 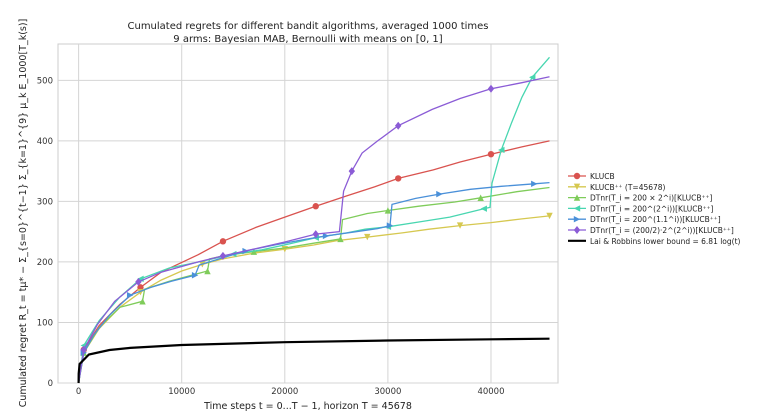 What do you see at coordinates (655, 219) in the screenshot?
I see `legend-label: DTnr(T_i = 200^(1.1^i))[KLUCB⁺⁺]` at bounding box center [655, 219].